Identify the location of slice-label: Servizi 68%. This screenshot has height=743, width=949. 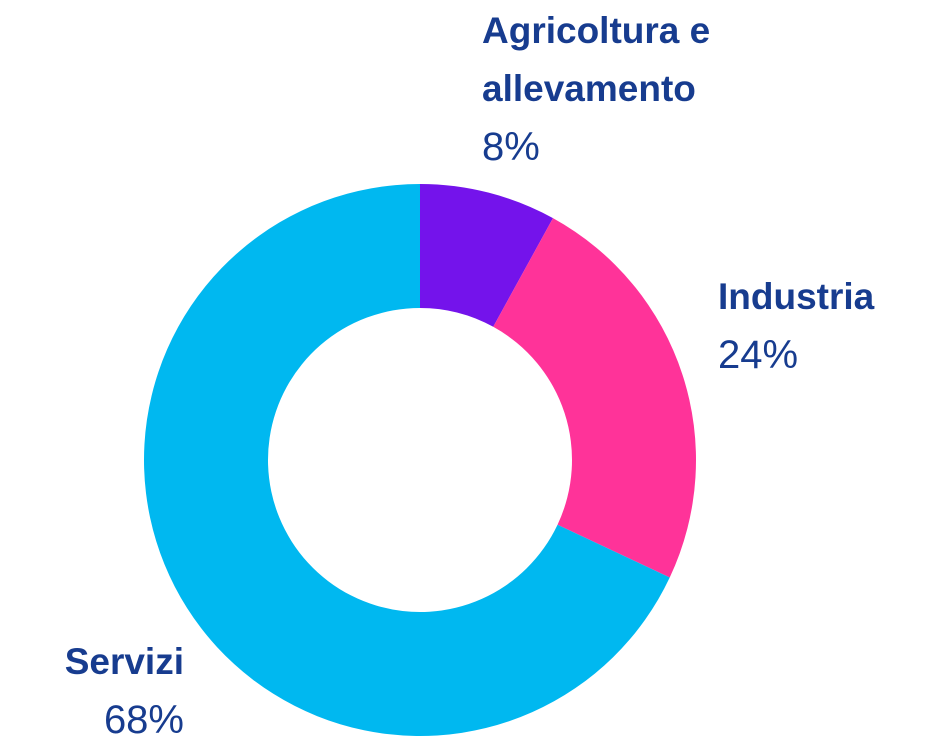
(102, 688).